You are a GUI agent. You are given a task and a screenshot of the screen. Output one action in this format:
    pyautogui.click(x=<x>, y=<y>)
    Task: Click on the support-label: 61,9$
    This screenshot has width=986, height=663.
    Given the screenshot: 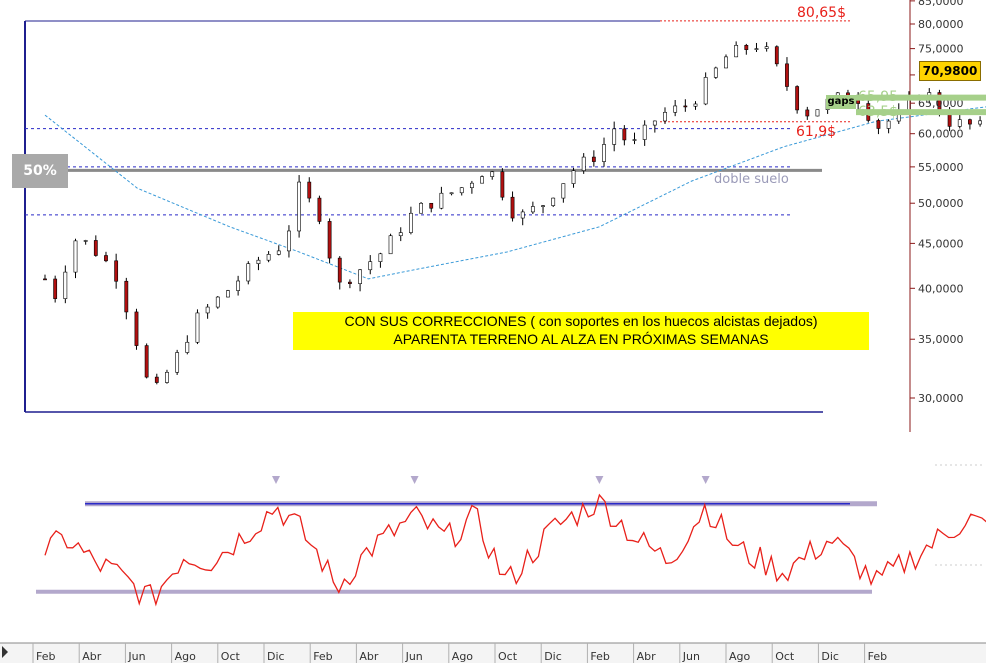 What is the action you would take?
    pyautogui.click(x=816, y=132)
    